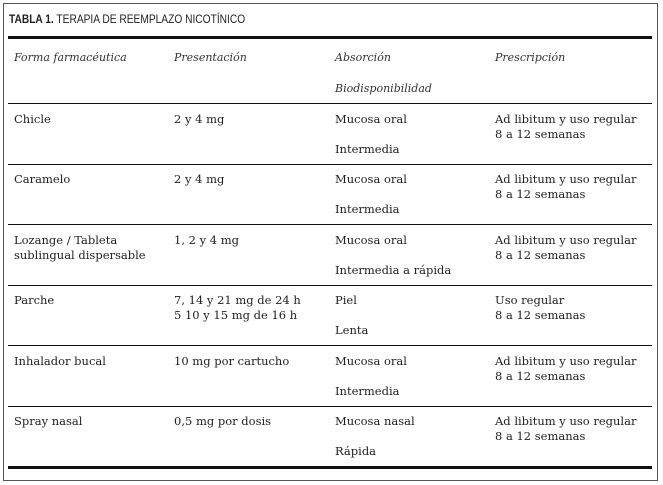 Image resolution: width=663 pixels, height=485 pixels. Describe the element at coordinates (330, 103) in the screenshot. I see `header-rule` at that location.